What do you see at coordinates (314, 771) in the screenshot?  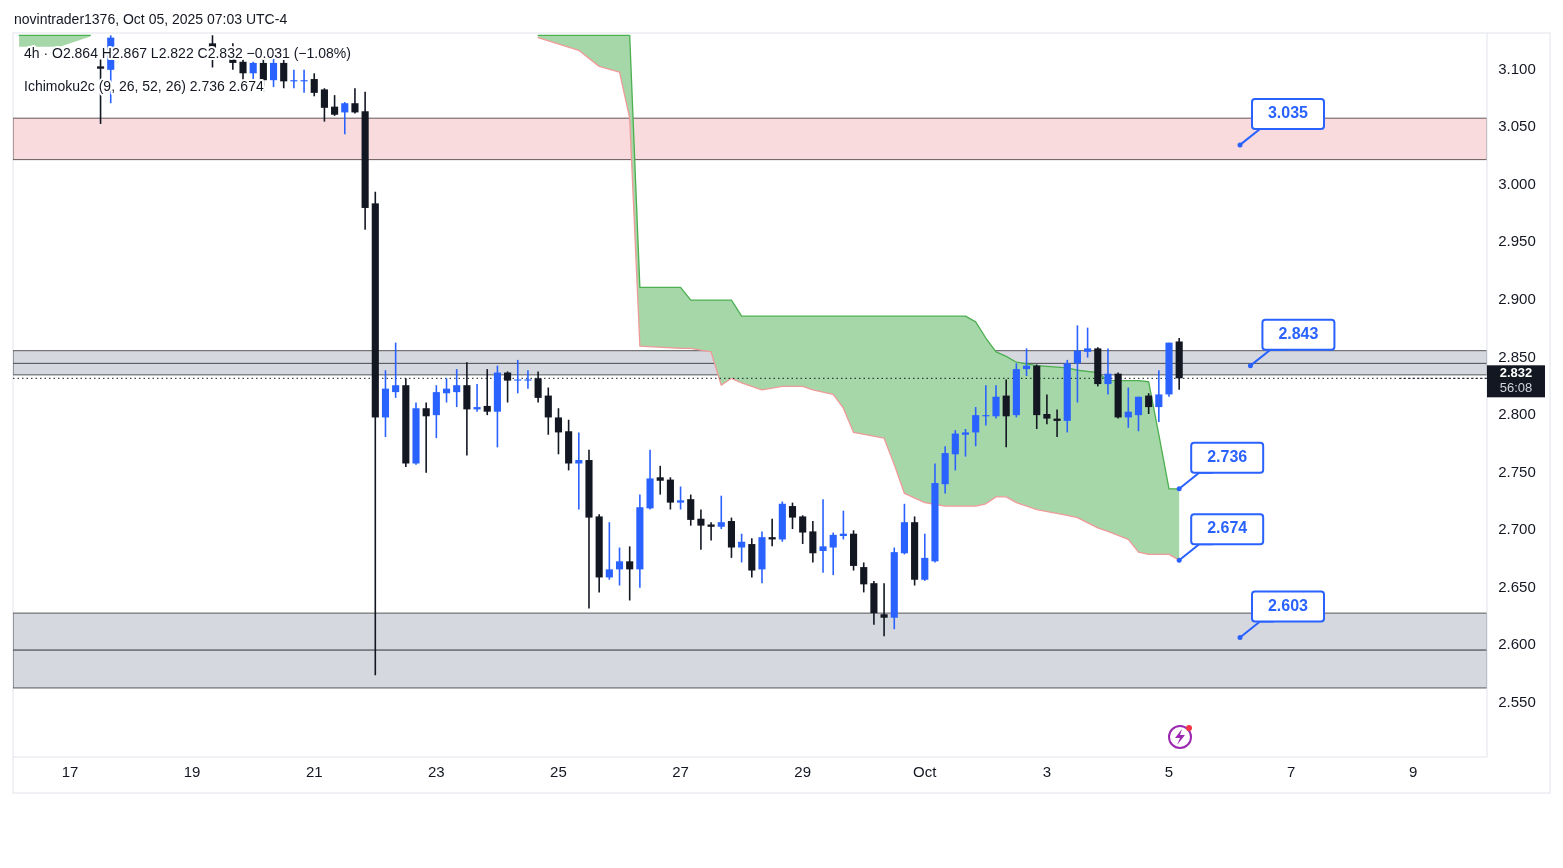 I see `x-tick-label: 21` at bounding box center [314, 771].